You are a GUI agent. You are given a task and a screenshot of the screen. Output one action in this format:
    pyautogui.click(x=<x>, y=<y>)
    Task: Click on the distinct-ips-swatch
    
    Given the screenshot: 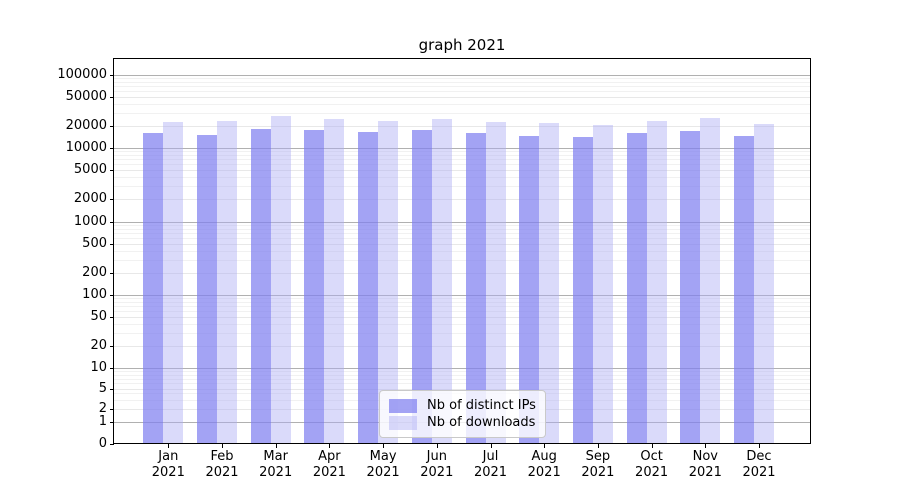 What is the action you would take?
    pyautogui.click(x=403, y=405)
    